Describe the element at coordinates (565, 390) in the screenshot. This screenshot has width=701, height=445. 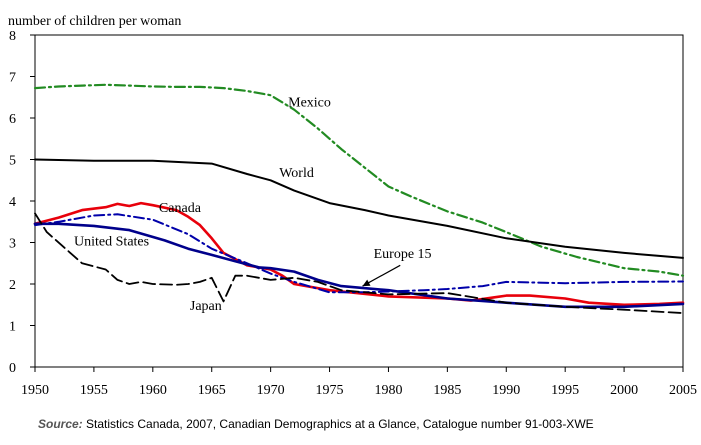
I see `x-tick-label: 1995` at that location.